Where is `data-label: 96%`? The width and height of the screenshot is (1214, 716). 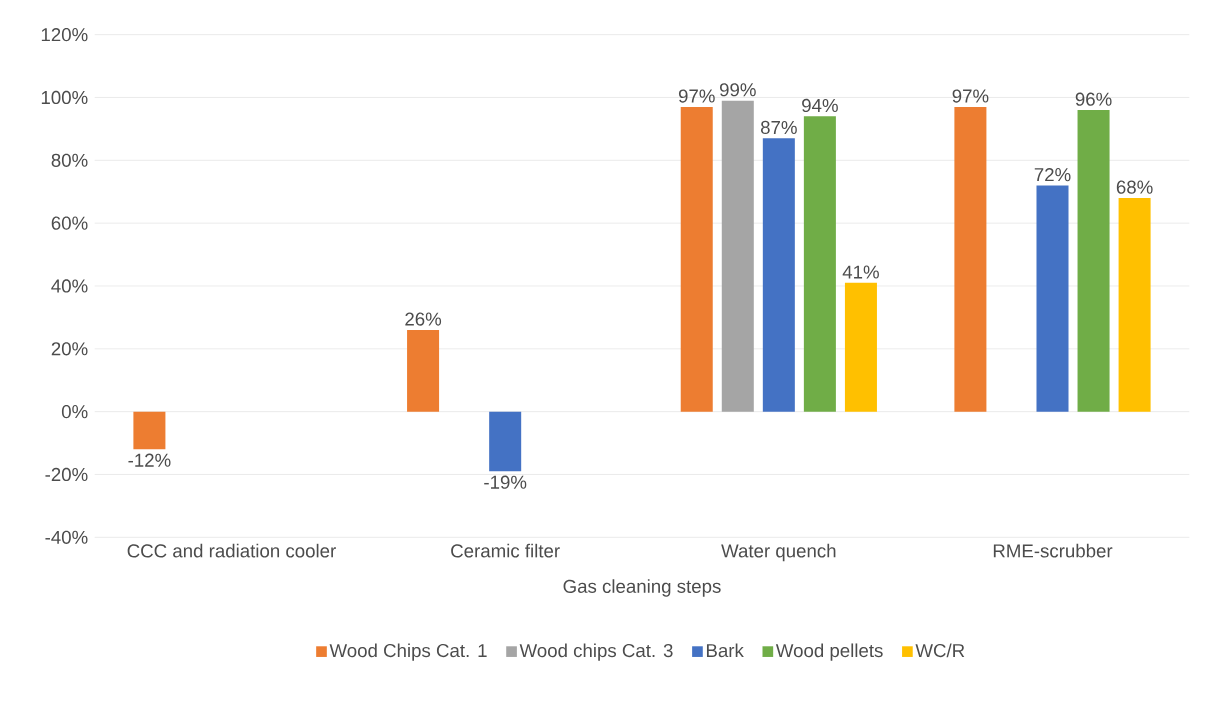 data-label: 96% is located at coordinates (1093, 99).